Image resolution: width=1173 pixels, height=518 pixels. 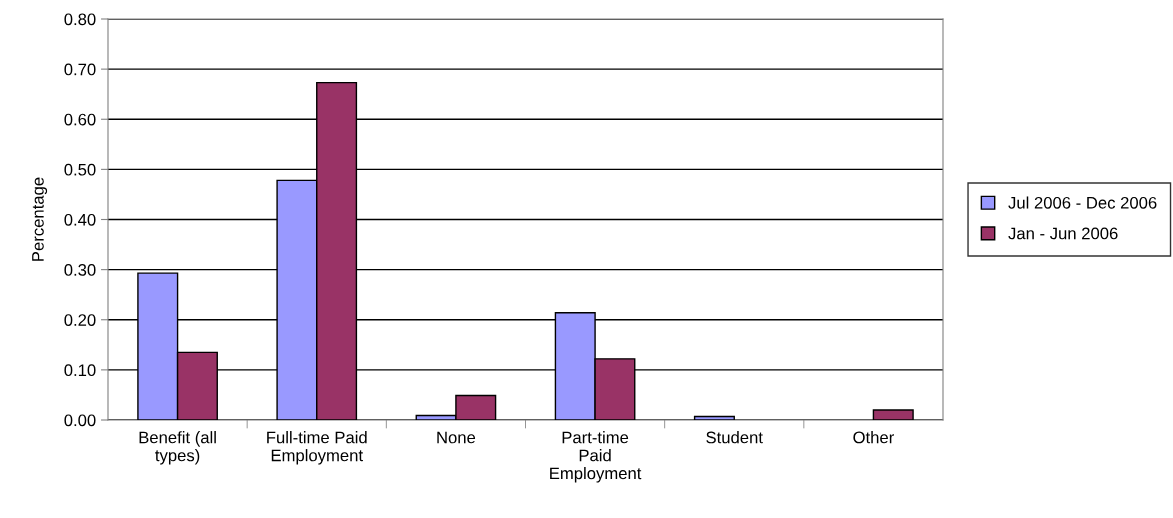 I want to click on y-tick-label: 0.00, so click(x=80, y=420).